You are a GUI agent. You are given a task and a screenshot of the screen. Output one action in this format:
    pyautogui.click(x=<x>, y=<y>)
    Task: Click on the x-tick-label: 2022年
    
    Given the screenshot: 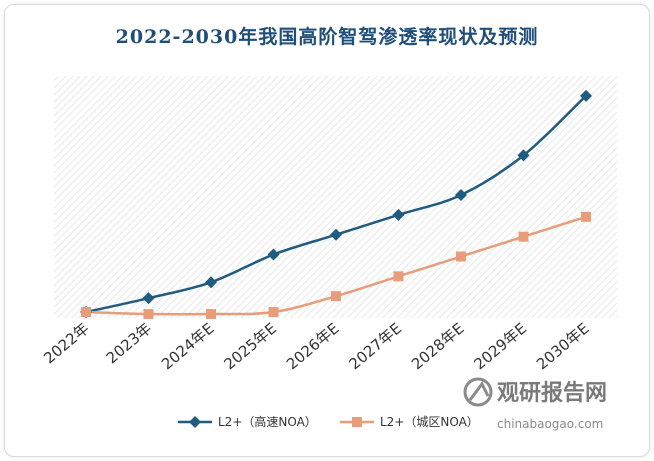 What is the action you would take?
    pyautogui.click(x=66, y=343)
    